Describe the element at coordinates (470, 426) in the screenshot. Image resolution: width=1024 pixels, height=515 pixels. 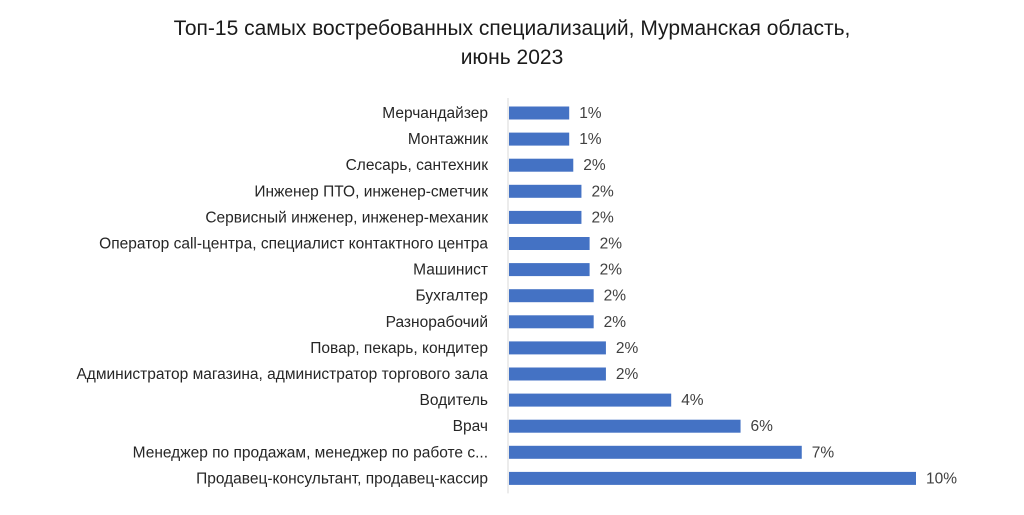
I see `category-label: Врач` at that location.